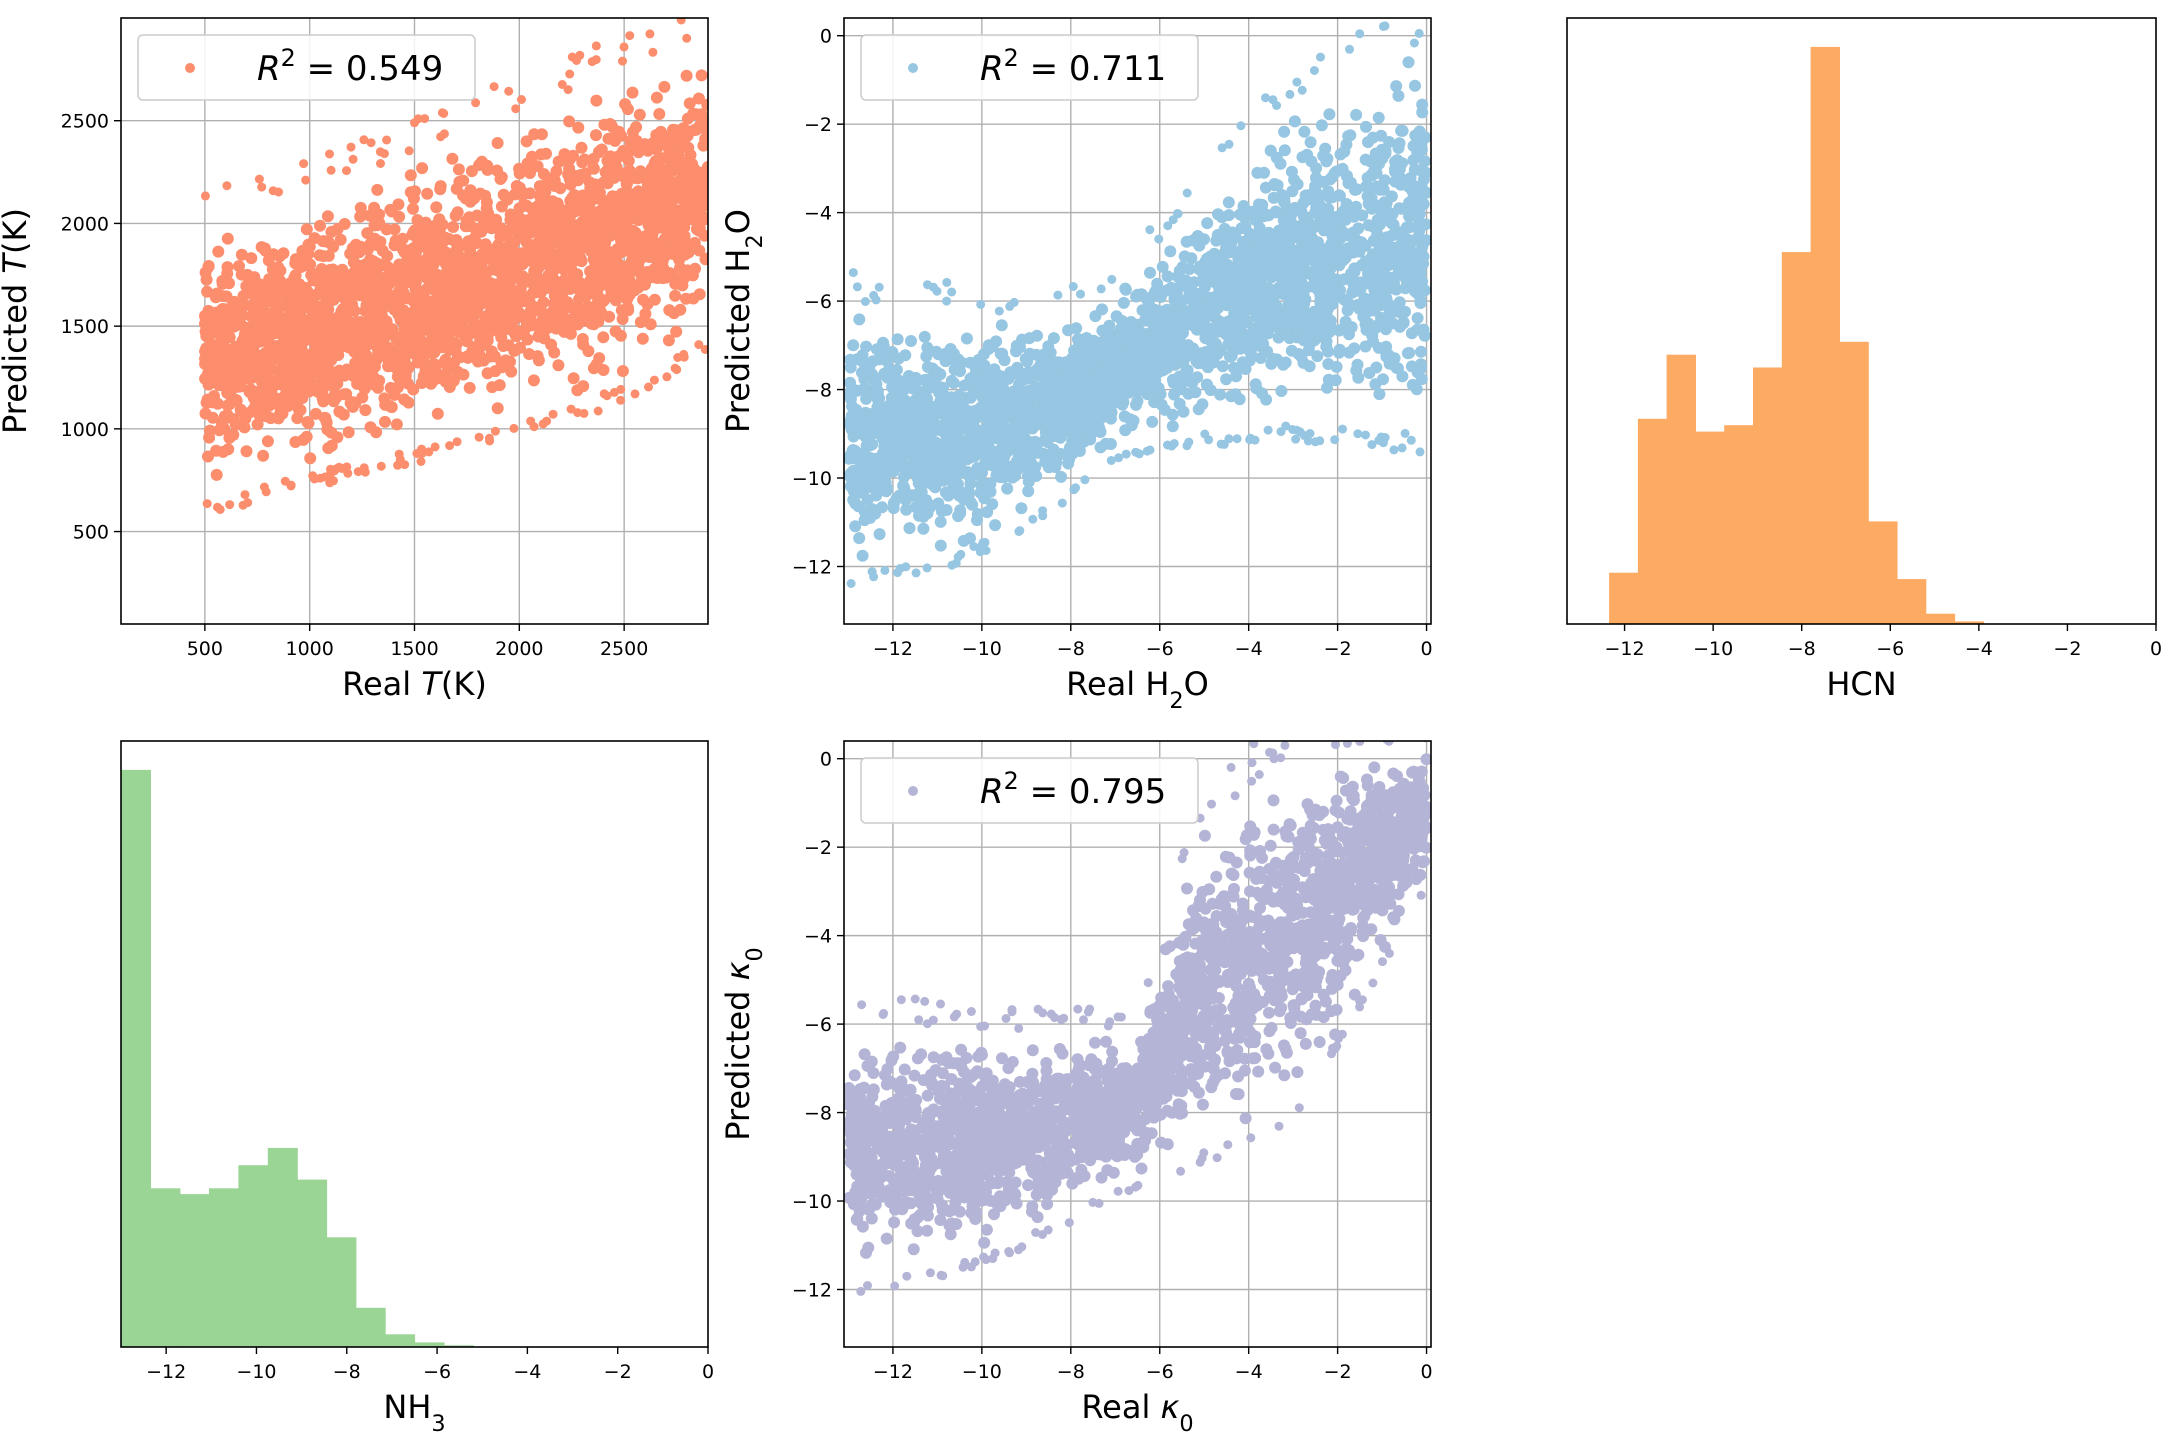 The width and height of the screenshot is (2168, 1432). What do you see at coordinates (205, 649) in the screenshot?
I see `x-tick-label: 500` at bounding box center [205, 649].